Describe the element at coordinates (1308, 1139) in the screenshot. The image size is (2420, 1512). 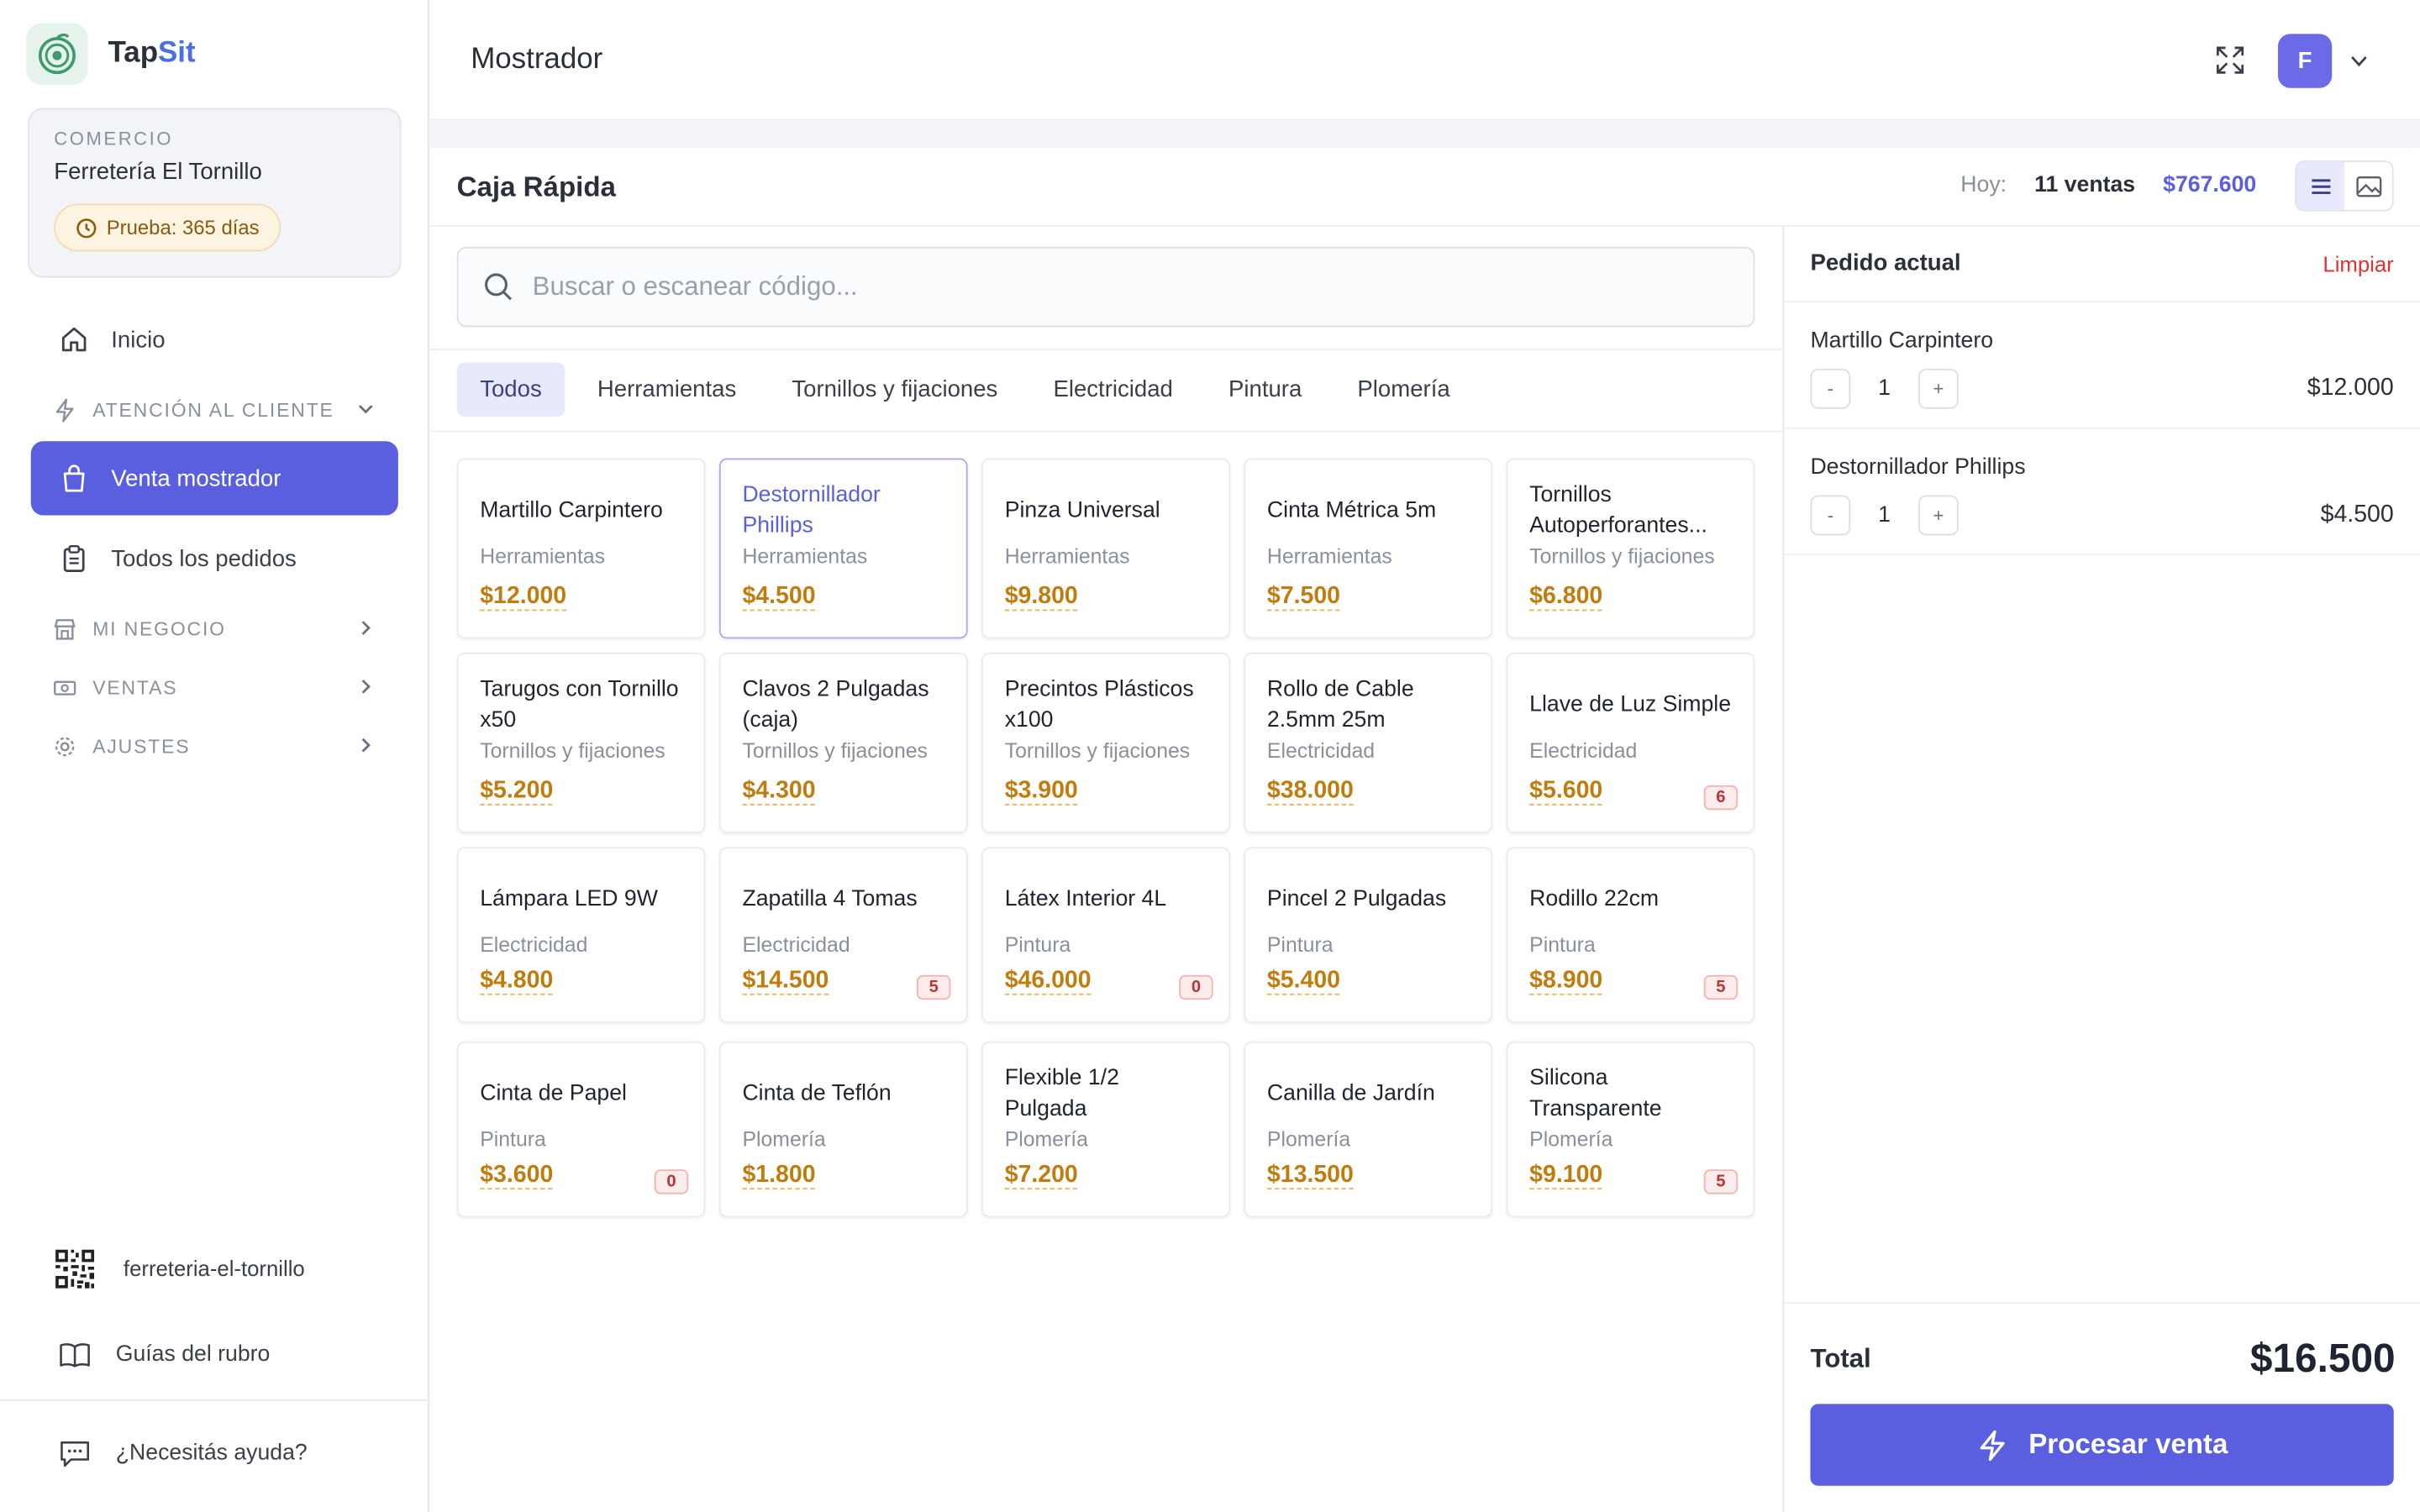
I see `product-category: Plomería` at that location.